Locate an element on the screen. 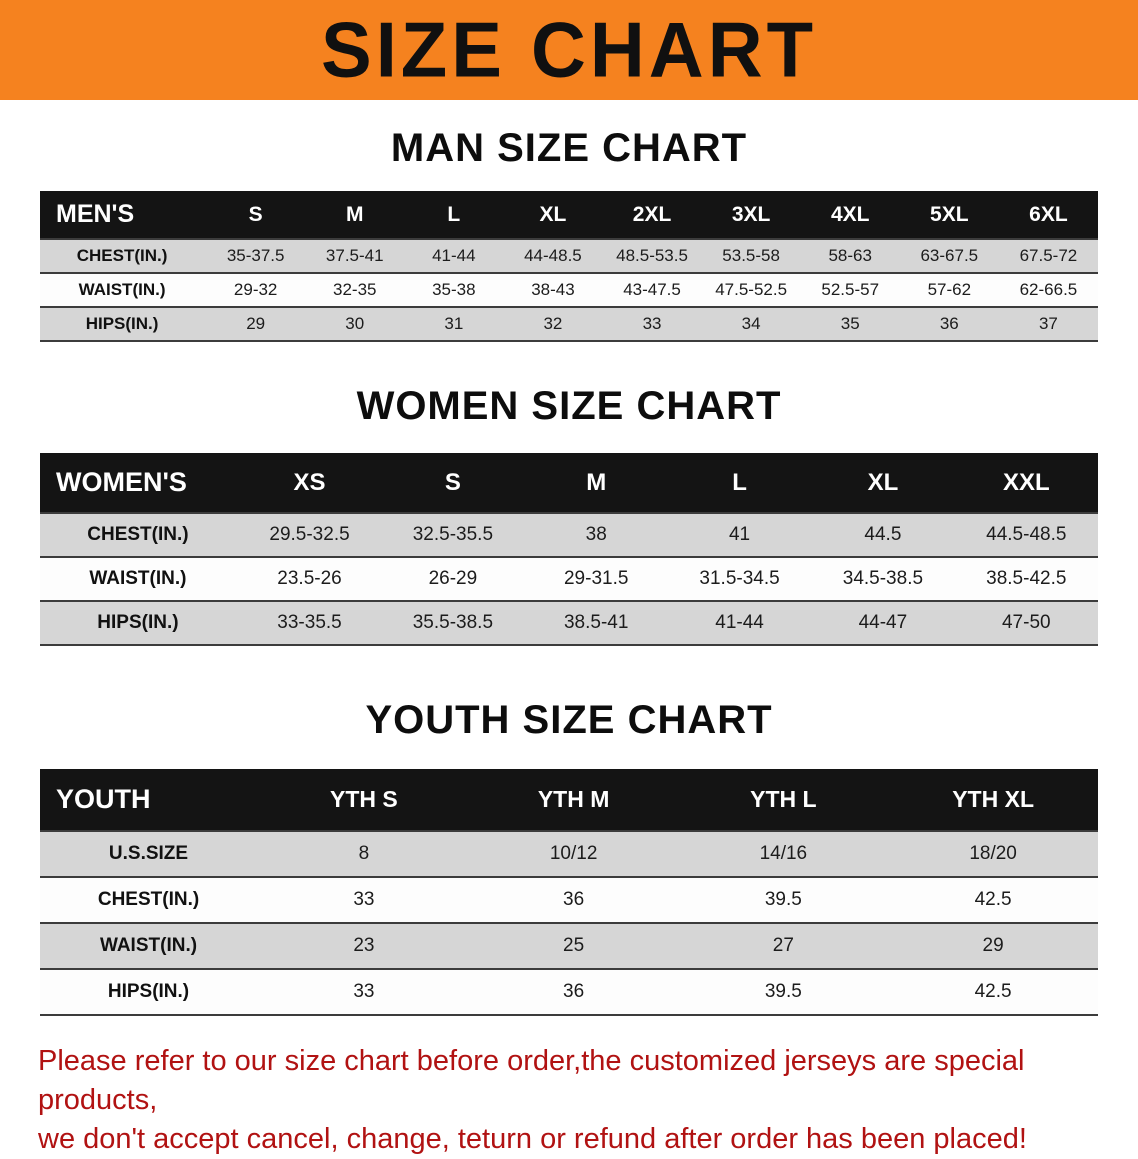 This screenshot has height=1159, width=1138. size-value-cell: 27 is located at coordinates (783, 945).